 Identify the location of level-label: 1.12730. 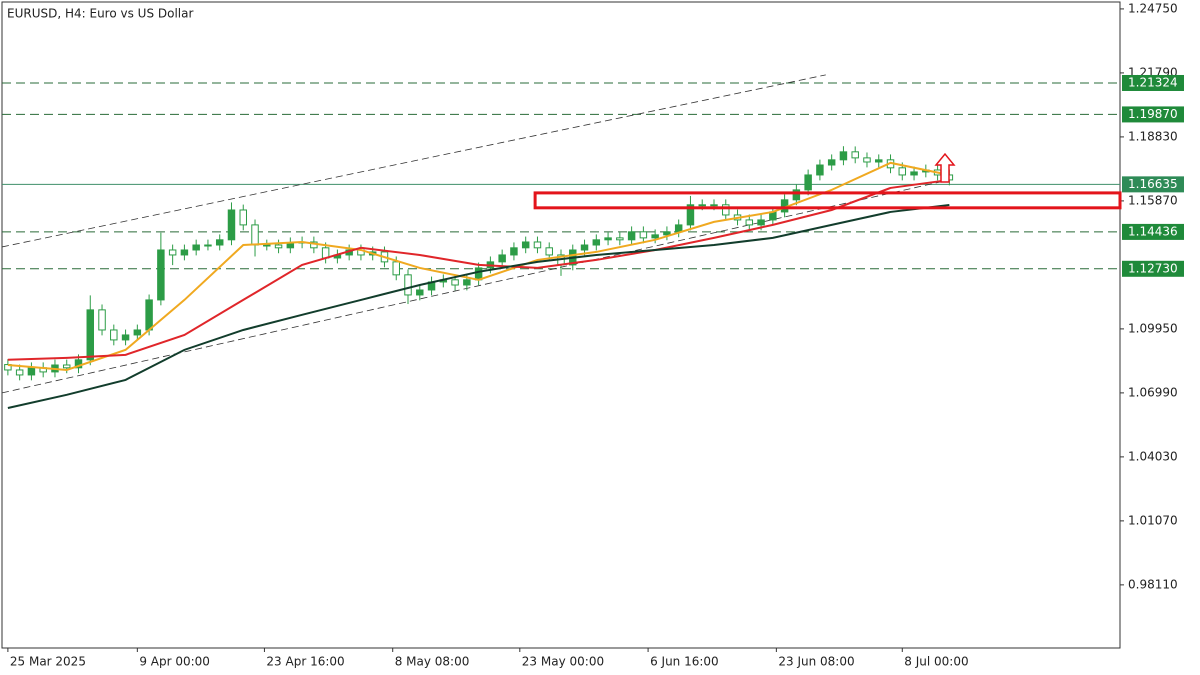
(1153, 268).